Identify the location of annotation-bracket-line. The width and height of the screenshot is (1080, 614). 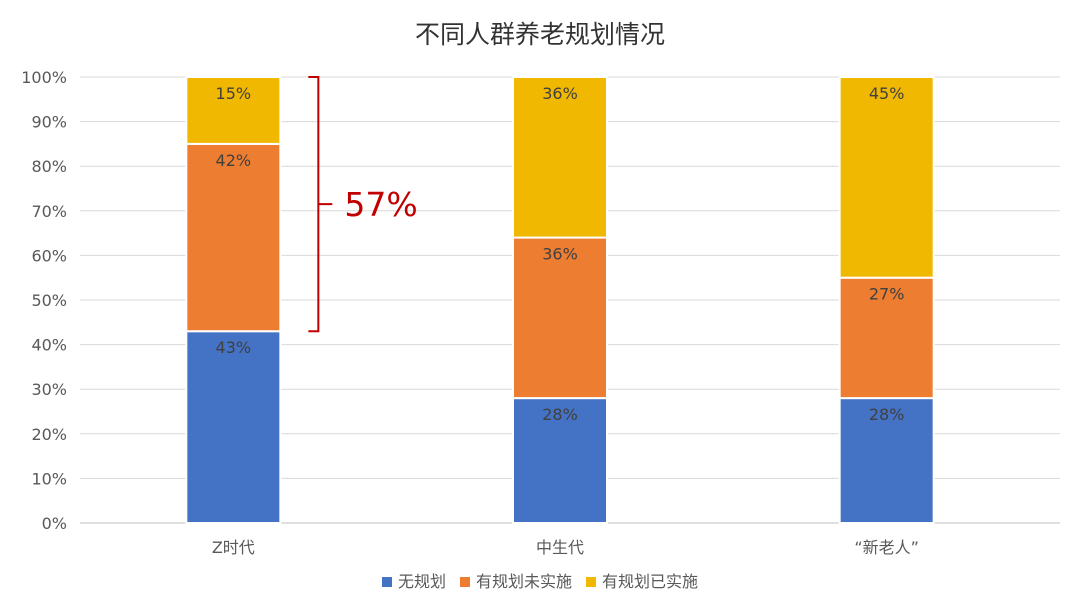
(320, 204).